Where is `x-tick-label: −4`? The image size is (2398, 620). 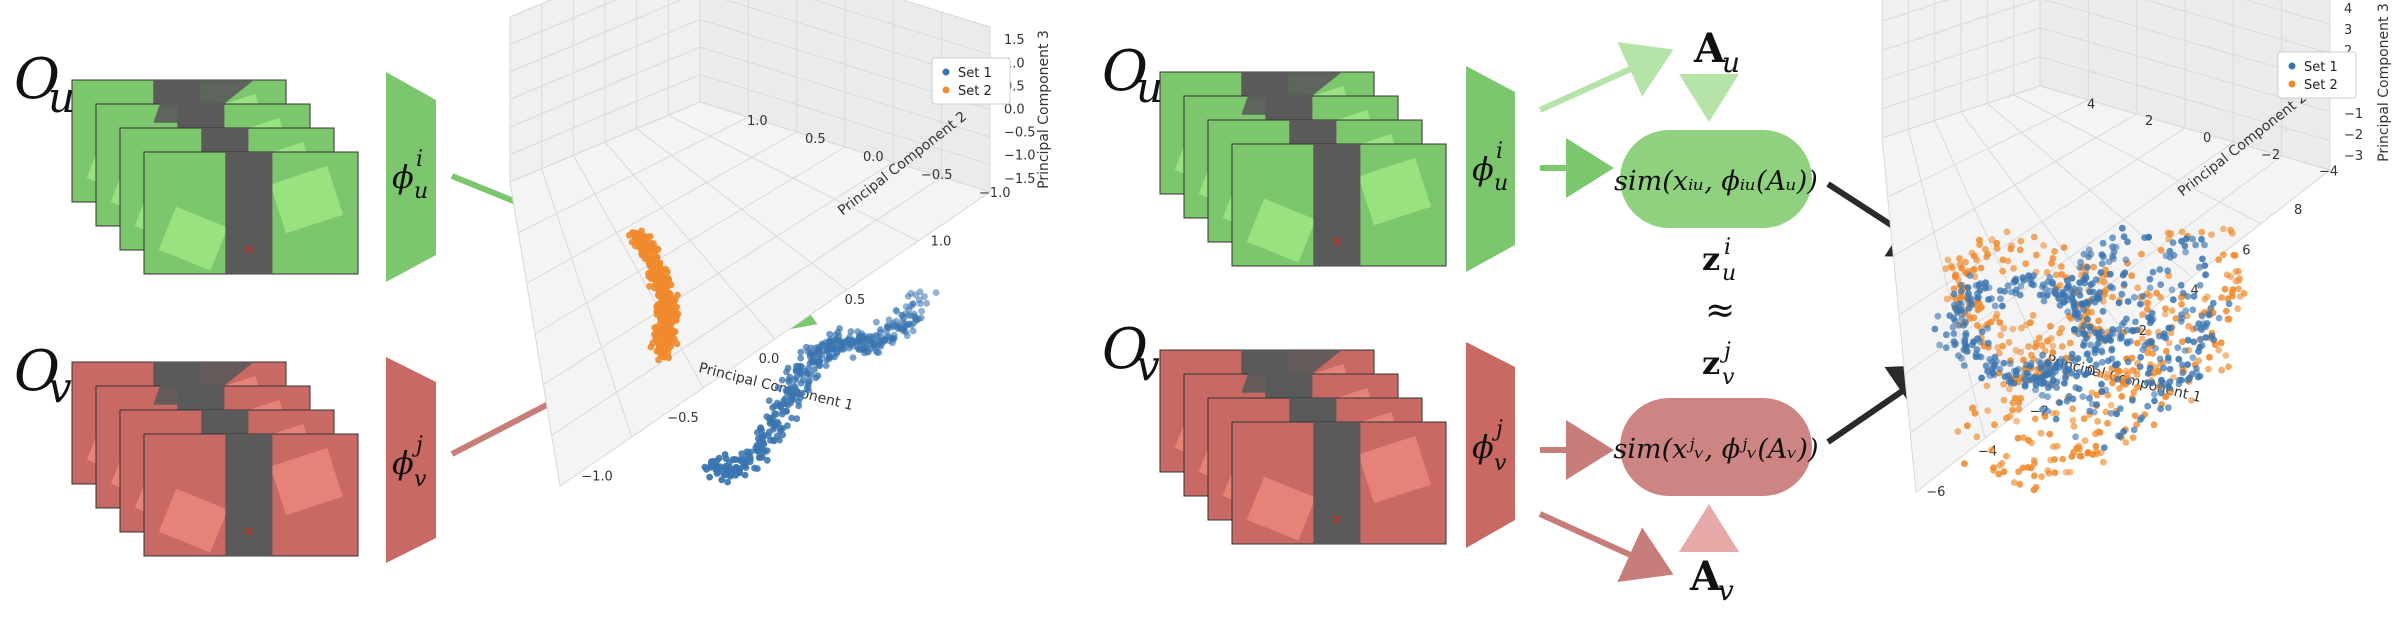
x-tick-label: −4 is located at coordinates (1987, 452).